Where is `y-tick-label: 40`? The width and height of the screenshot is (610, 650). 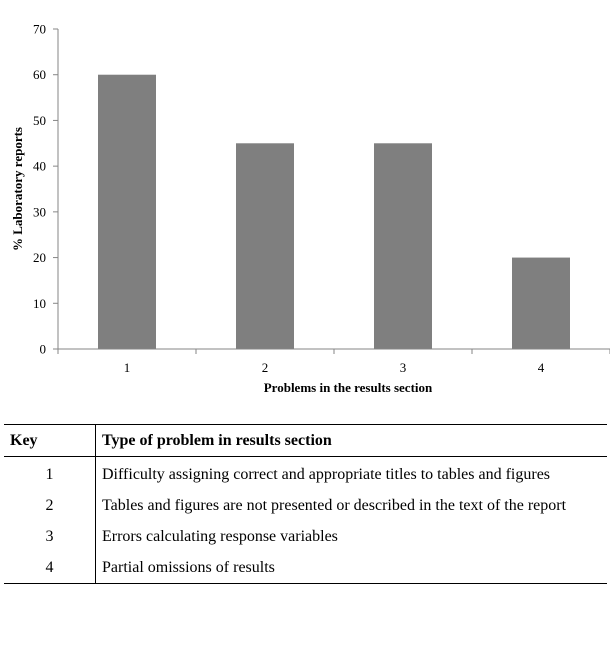
y-tick-label: 40 is located at coordinates (39, 166).